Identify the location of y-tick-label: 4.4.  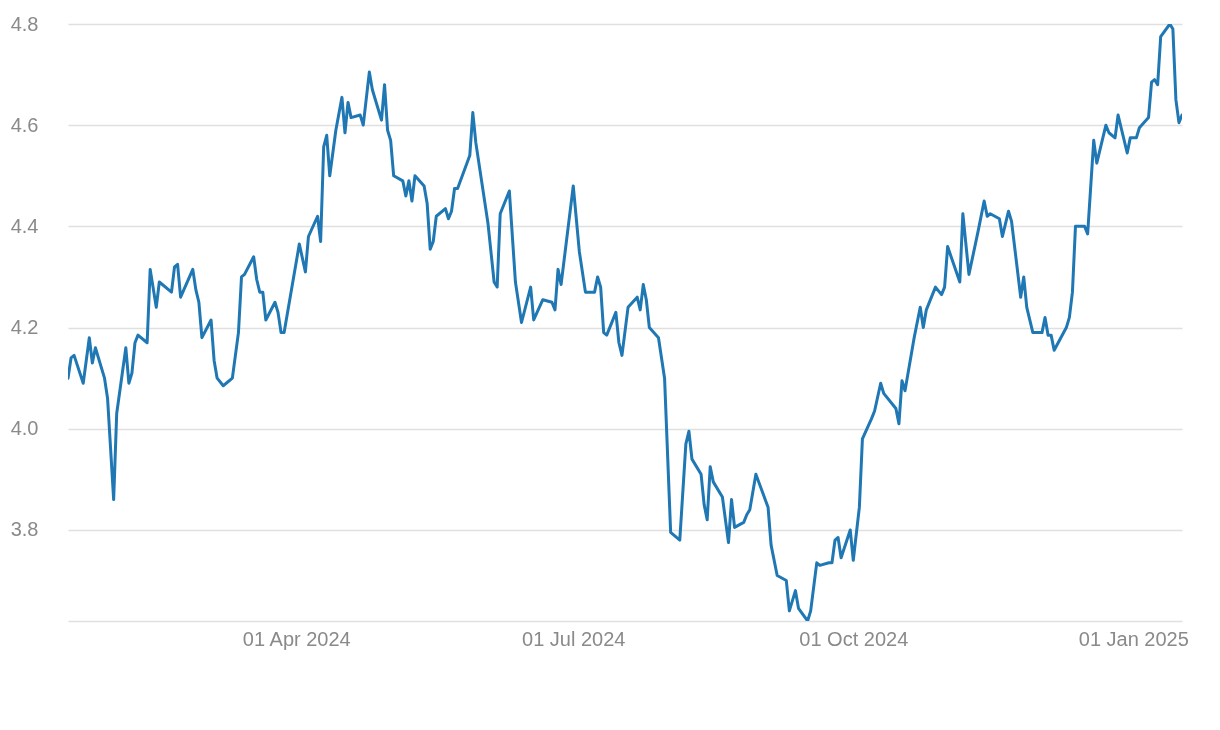
(24, 225).